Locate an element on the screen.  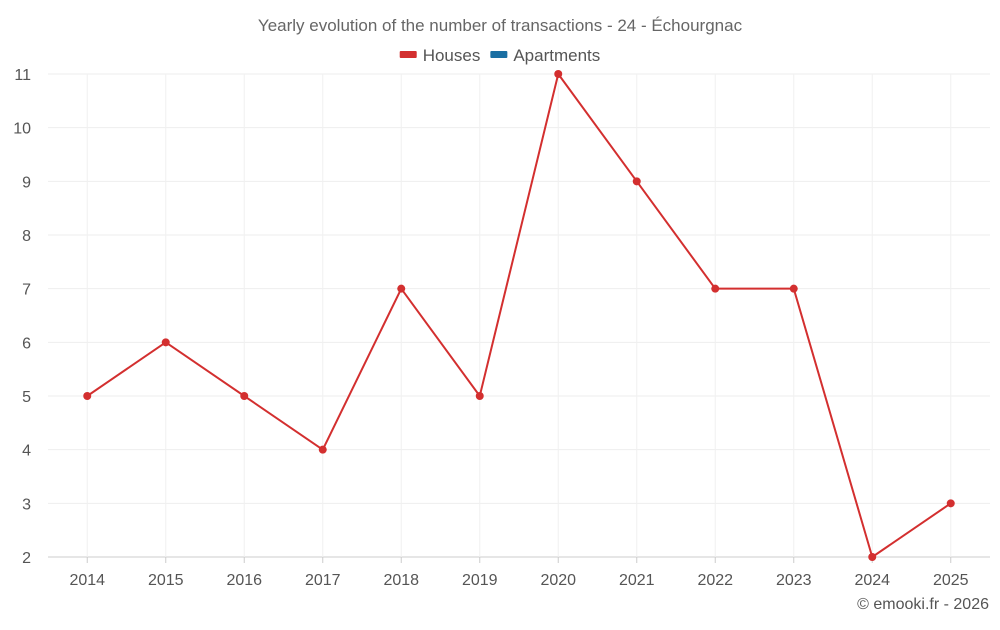
x-tick-label: 2023 is located at coordinates (794, 580).